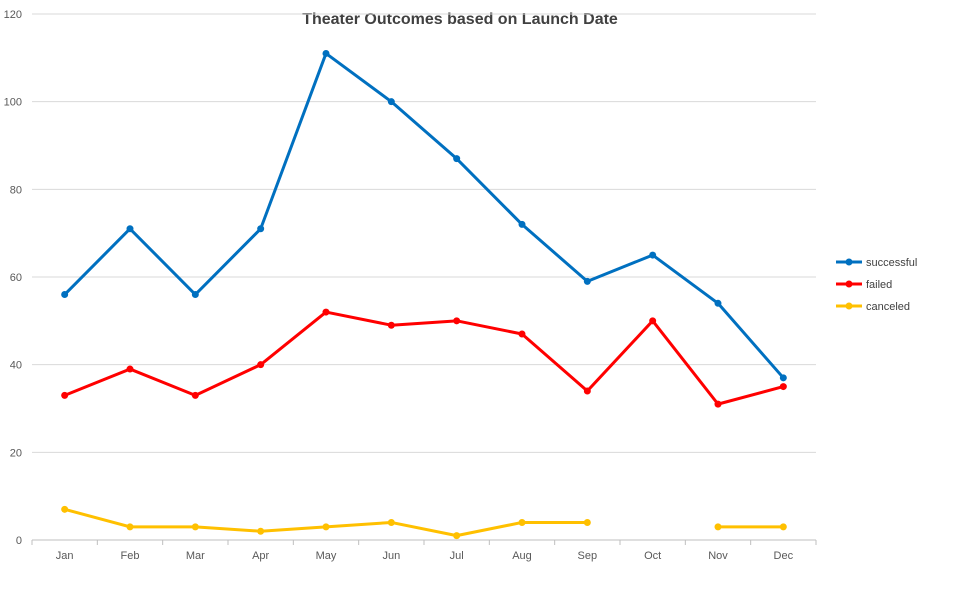 The height and width of the screenshot is (594, 968). What do you see at coordinates (784, 556) in the screenshot?
I see `x-tick-label: Dec` at bounding box center [784, 556].